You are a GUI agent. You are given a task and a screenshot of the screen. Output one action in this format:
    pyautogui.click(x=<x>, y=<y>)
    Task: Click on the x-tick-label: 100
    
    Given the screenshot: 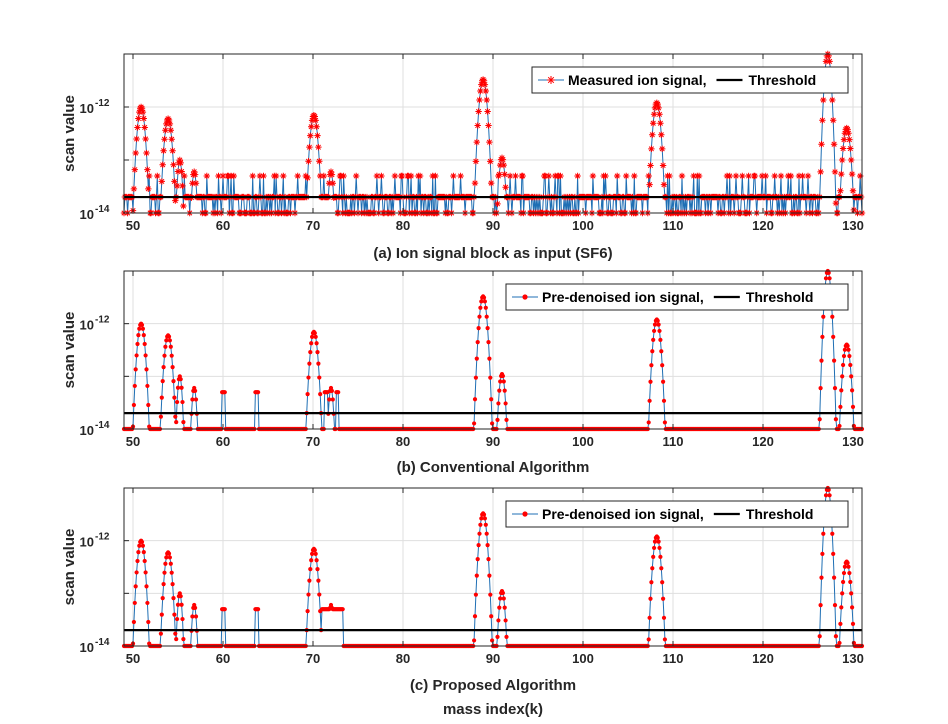 What is the action you would take?
    pyautogui.click(x=583, y=658)
    